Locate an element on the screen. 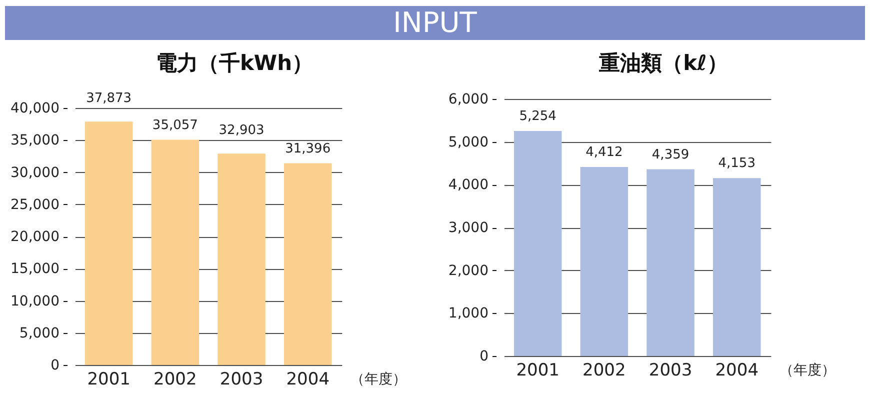 The height and width of the screenshot is (400, 870). y-tick-label: 35,000 is located at coordinates (35, 140).